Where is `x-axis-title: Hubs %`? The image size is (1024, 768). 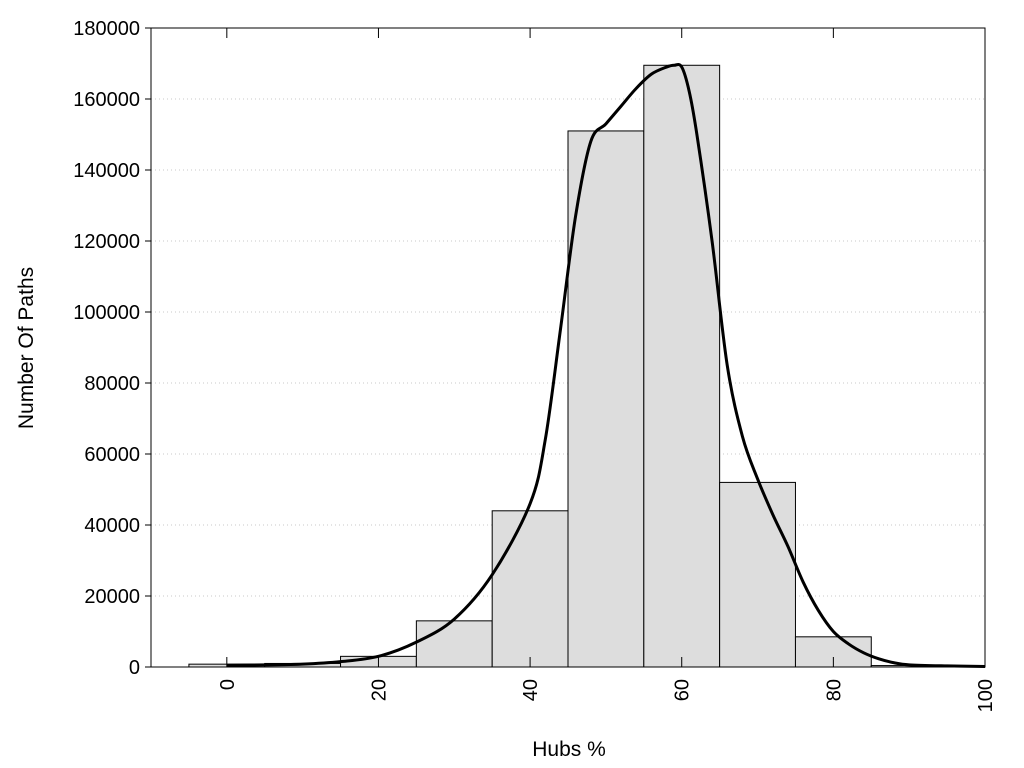
x-axis-title: Hubs % is located at coordinates (569, 749).